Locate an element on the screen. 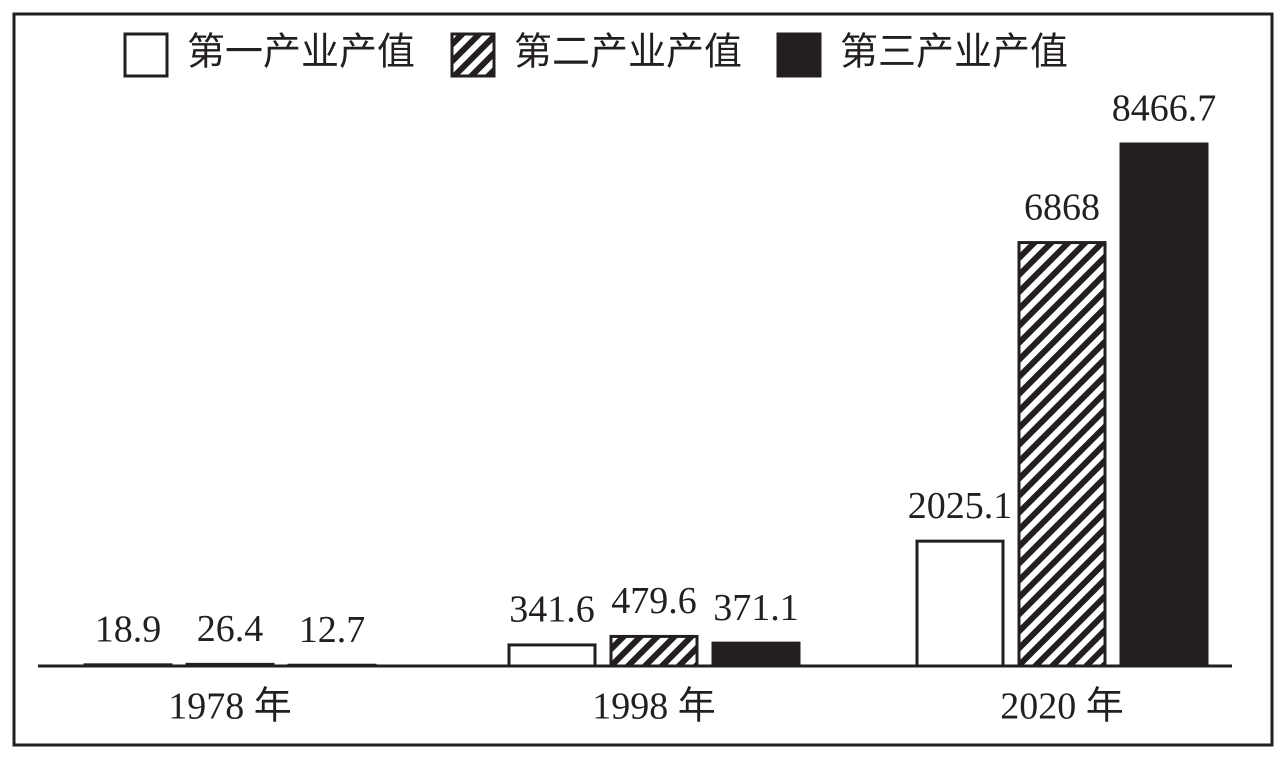 The height and width of the screenshot is (759, 1286). value-label: 371.1 is located at coordinates (756, 608).